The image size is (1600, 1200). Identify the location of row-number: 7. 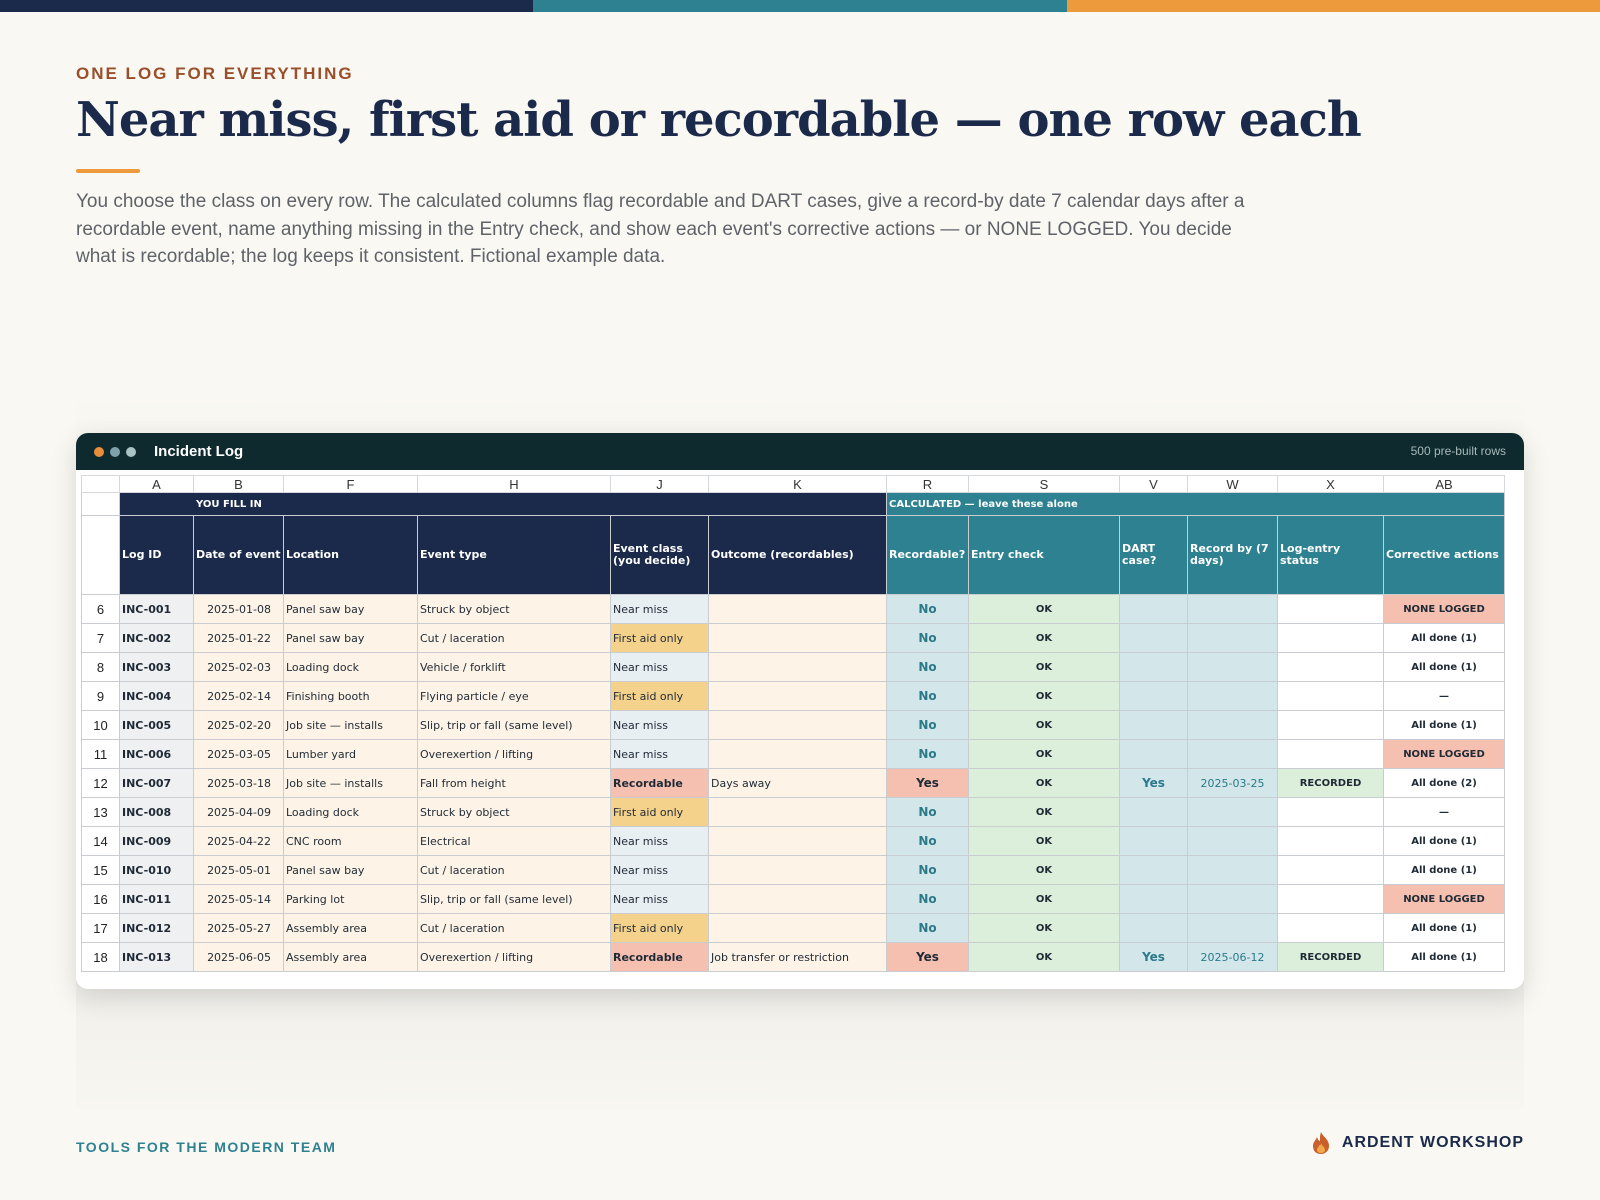
(100, 638).